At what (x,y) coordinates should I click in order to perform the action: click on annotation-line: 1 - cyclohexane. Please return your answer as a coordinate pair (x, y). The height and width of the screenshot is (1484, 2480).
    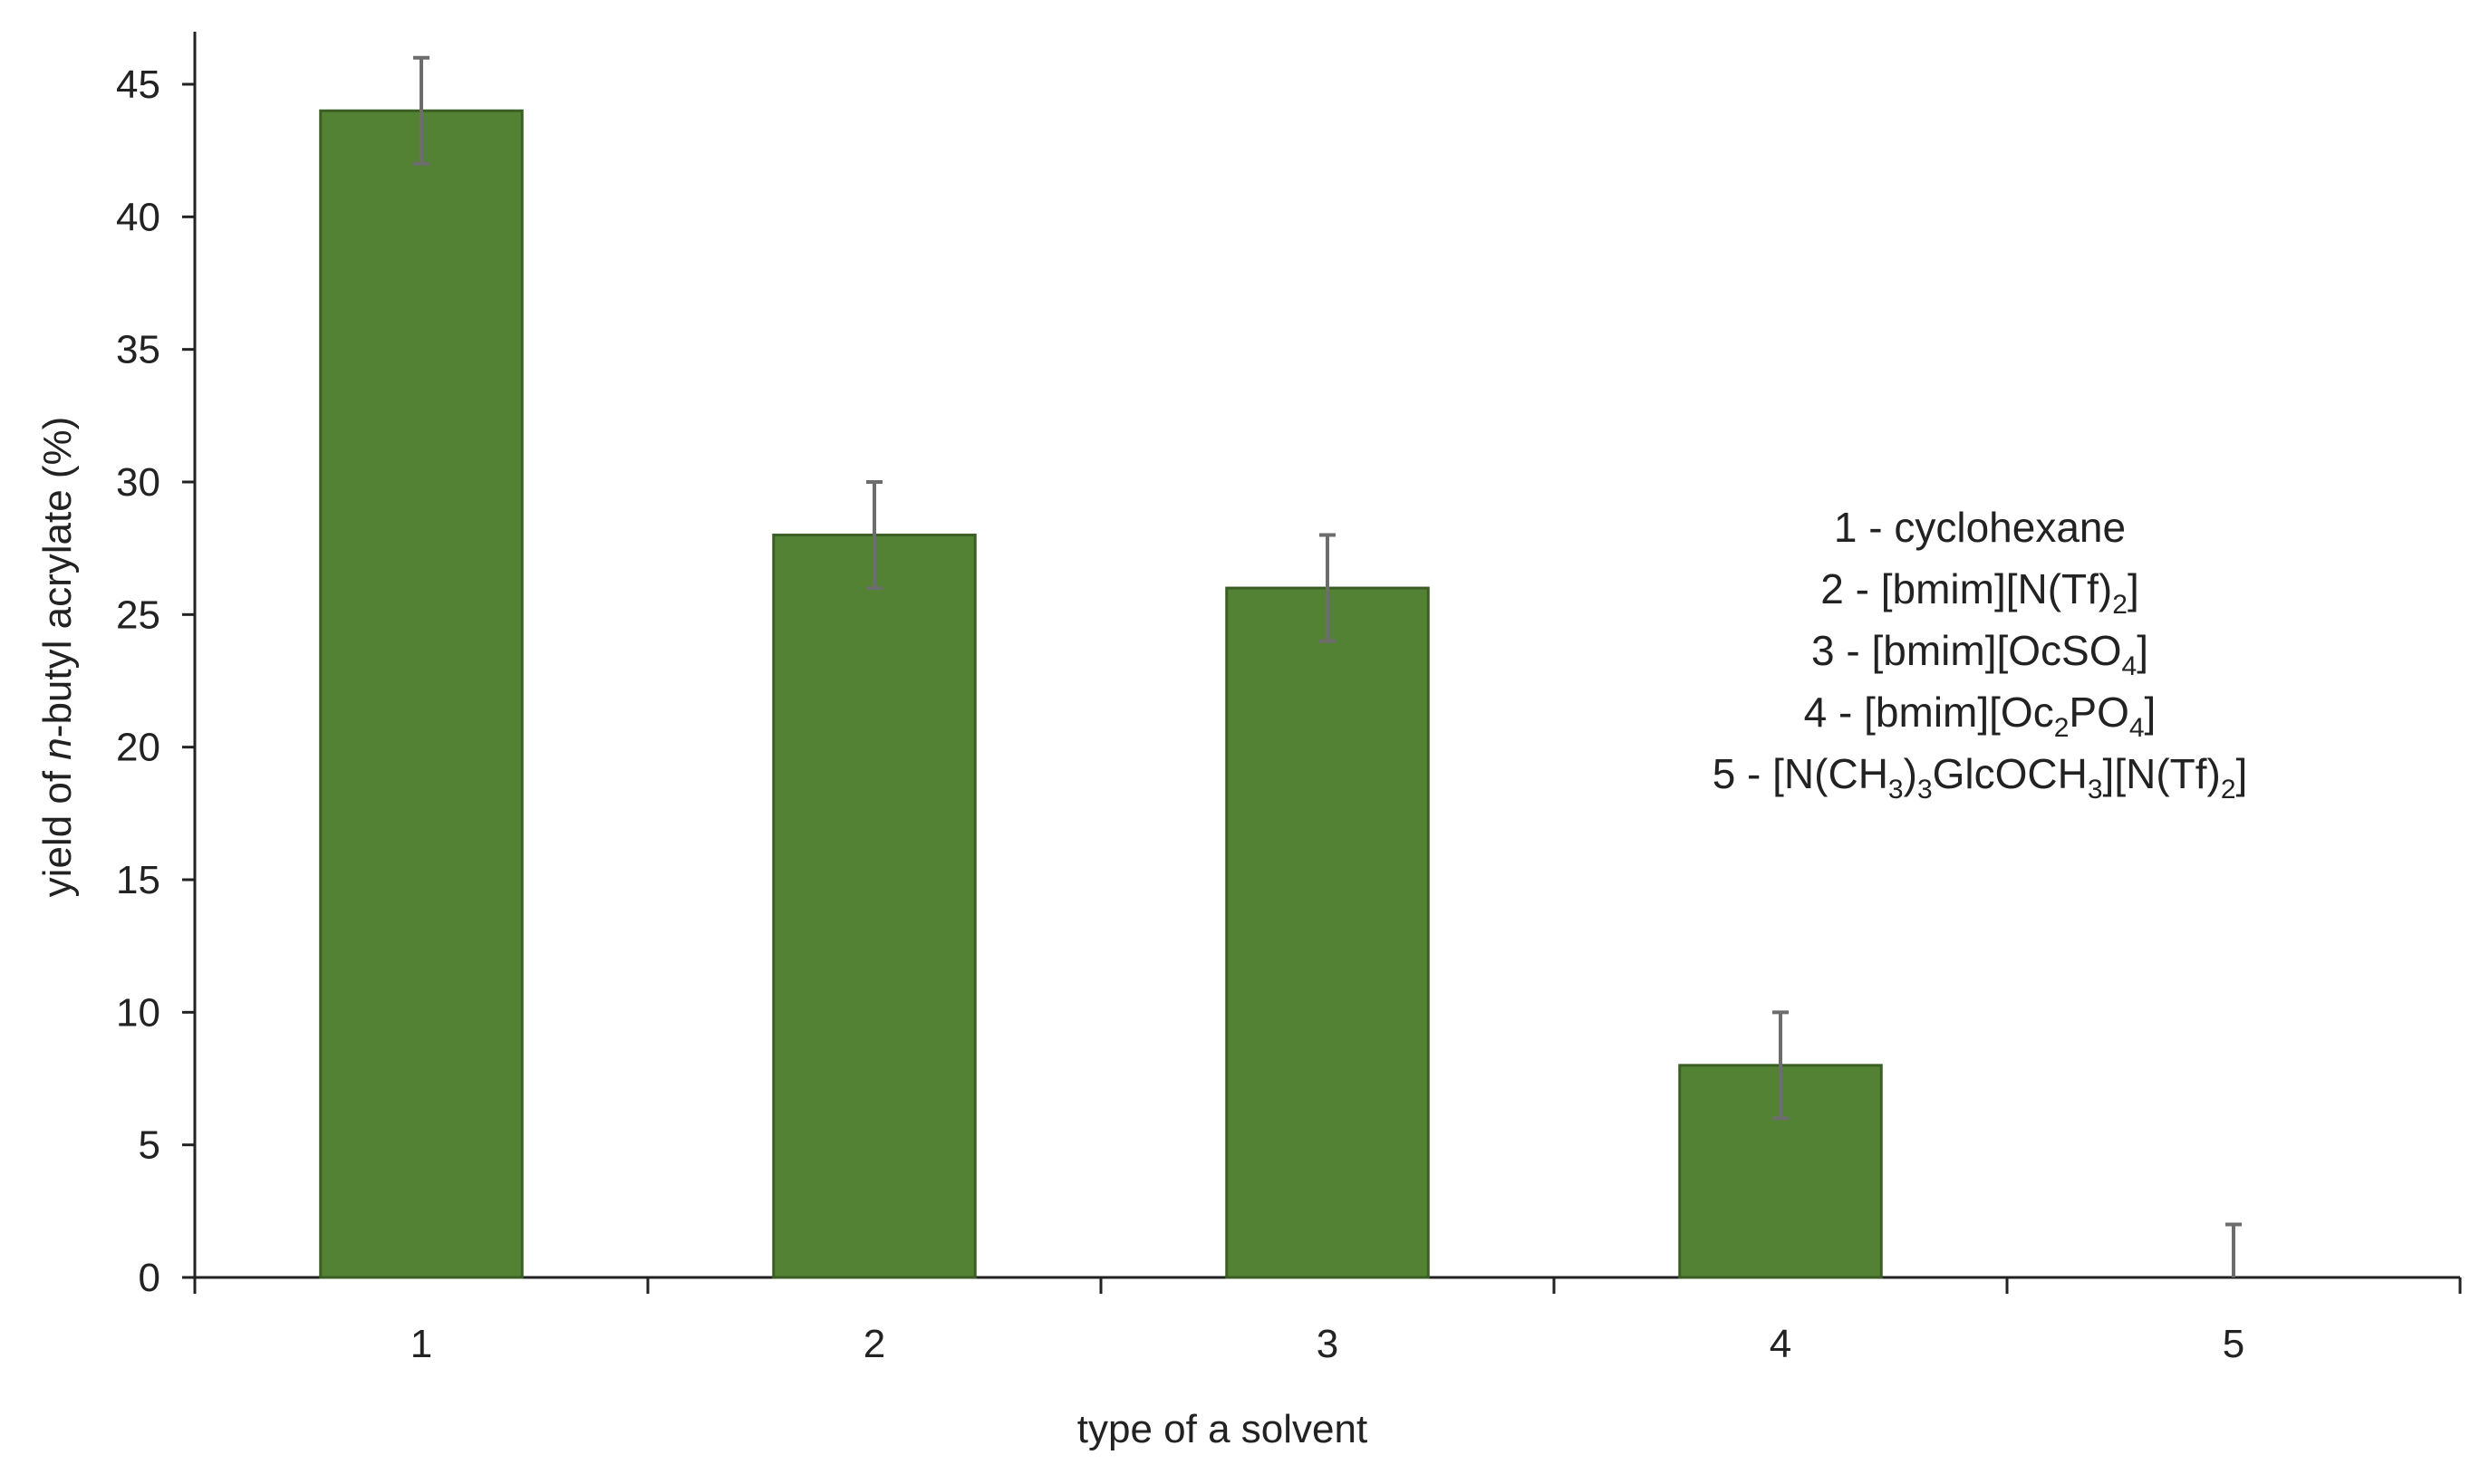
    Looking at the image, I should click on (1980, 527).